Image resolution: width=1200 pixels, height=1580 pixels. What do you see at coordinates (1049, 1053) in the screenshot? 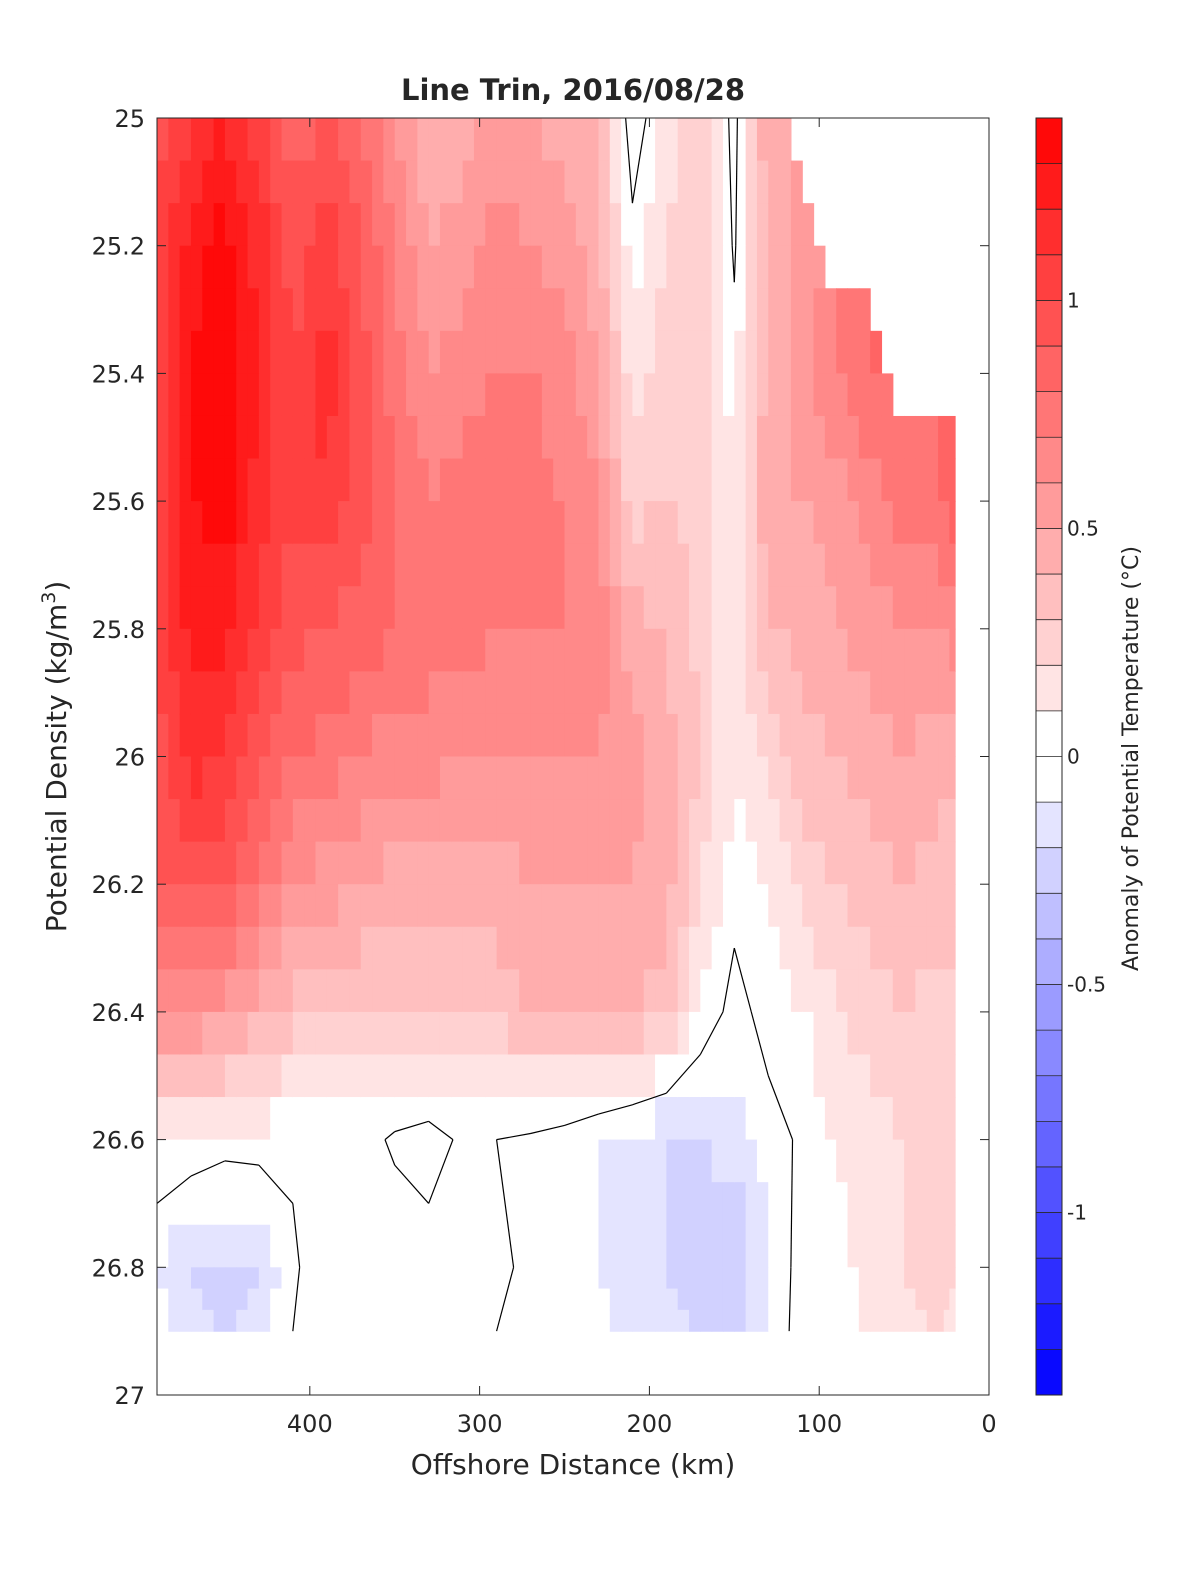
I see `colorbar-swatch` at bounding box center [1049, 1053].